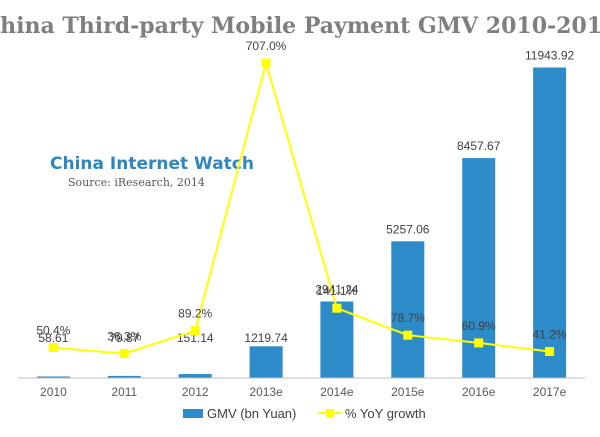 The image size is (600, 437). Describe the element at coordinates (251, 413) in the screenshot. I see `legend-label-gmv: GMV (bn Yuan)` at that location.